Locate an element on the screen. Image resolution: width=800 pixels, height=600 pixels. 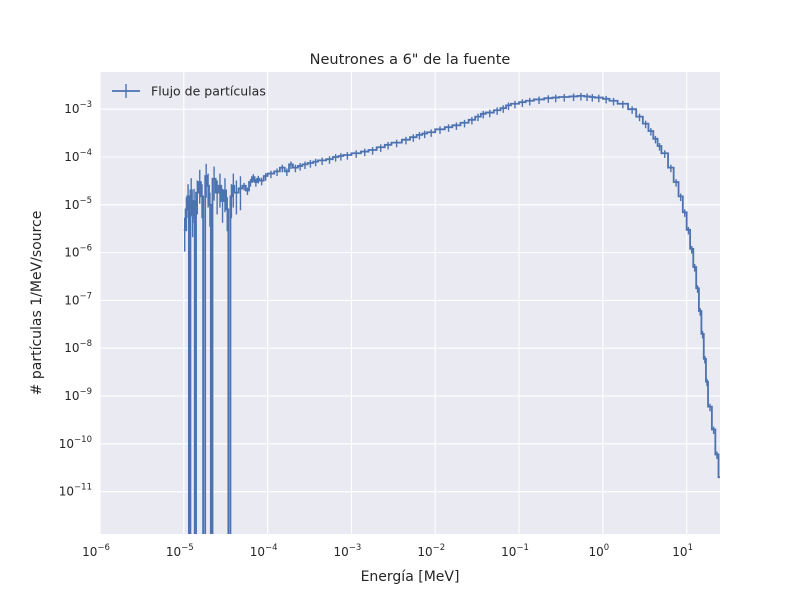
y-tick-label: 10⁻³ is located at coordinates (78, 108).